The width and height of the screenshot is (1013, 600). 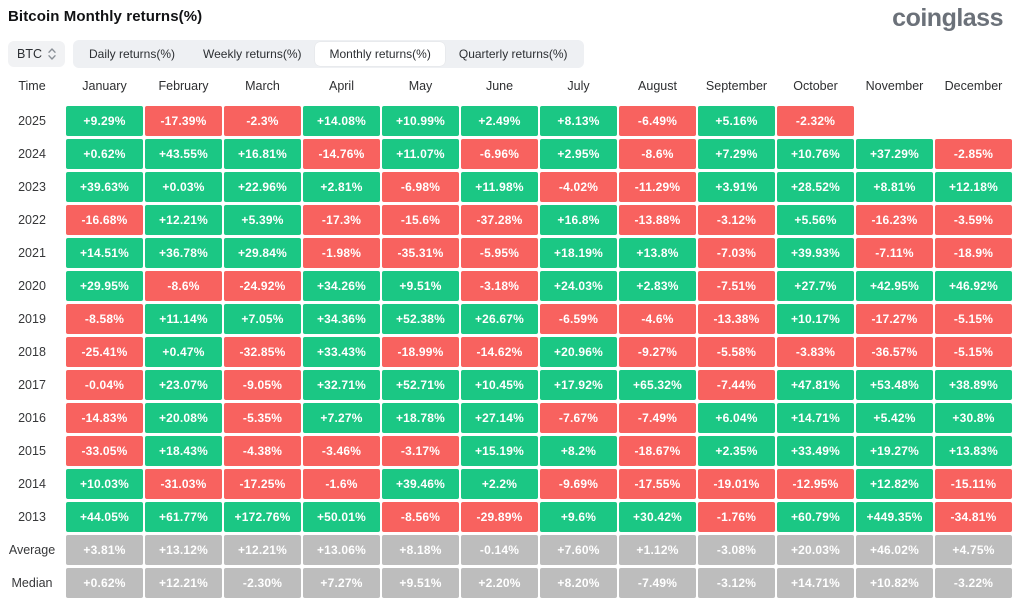 What do you see at coordinates (657, 286) in the screenshot?
I see `return-cell: +2.83%` at bounding box center [657, 286].